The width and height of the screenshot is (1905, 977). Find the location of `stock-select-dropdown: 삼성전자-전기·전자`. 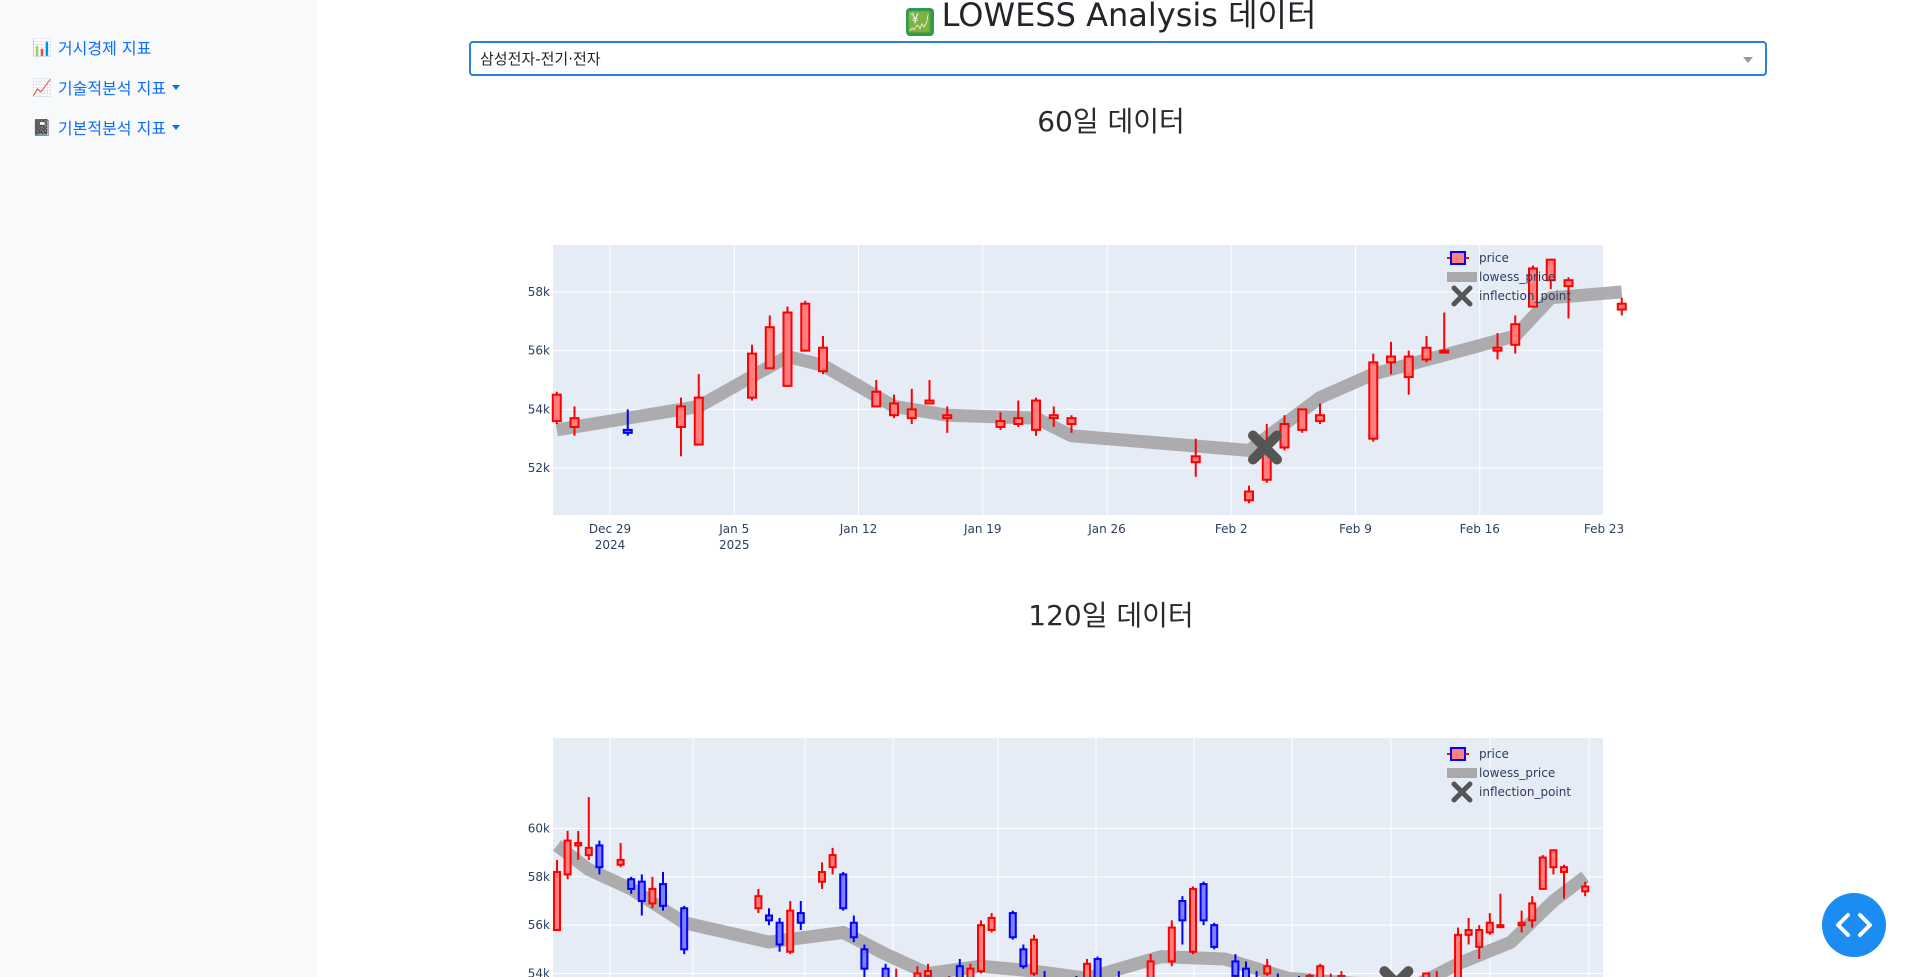

stock-select-dropdown: 삼성전자-전기·전자 is located at coordinates (1118, 58).